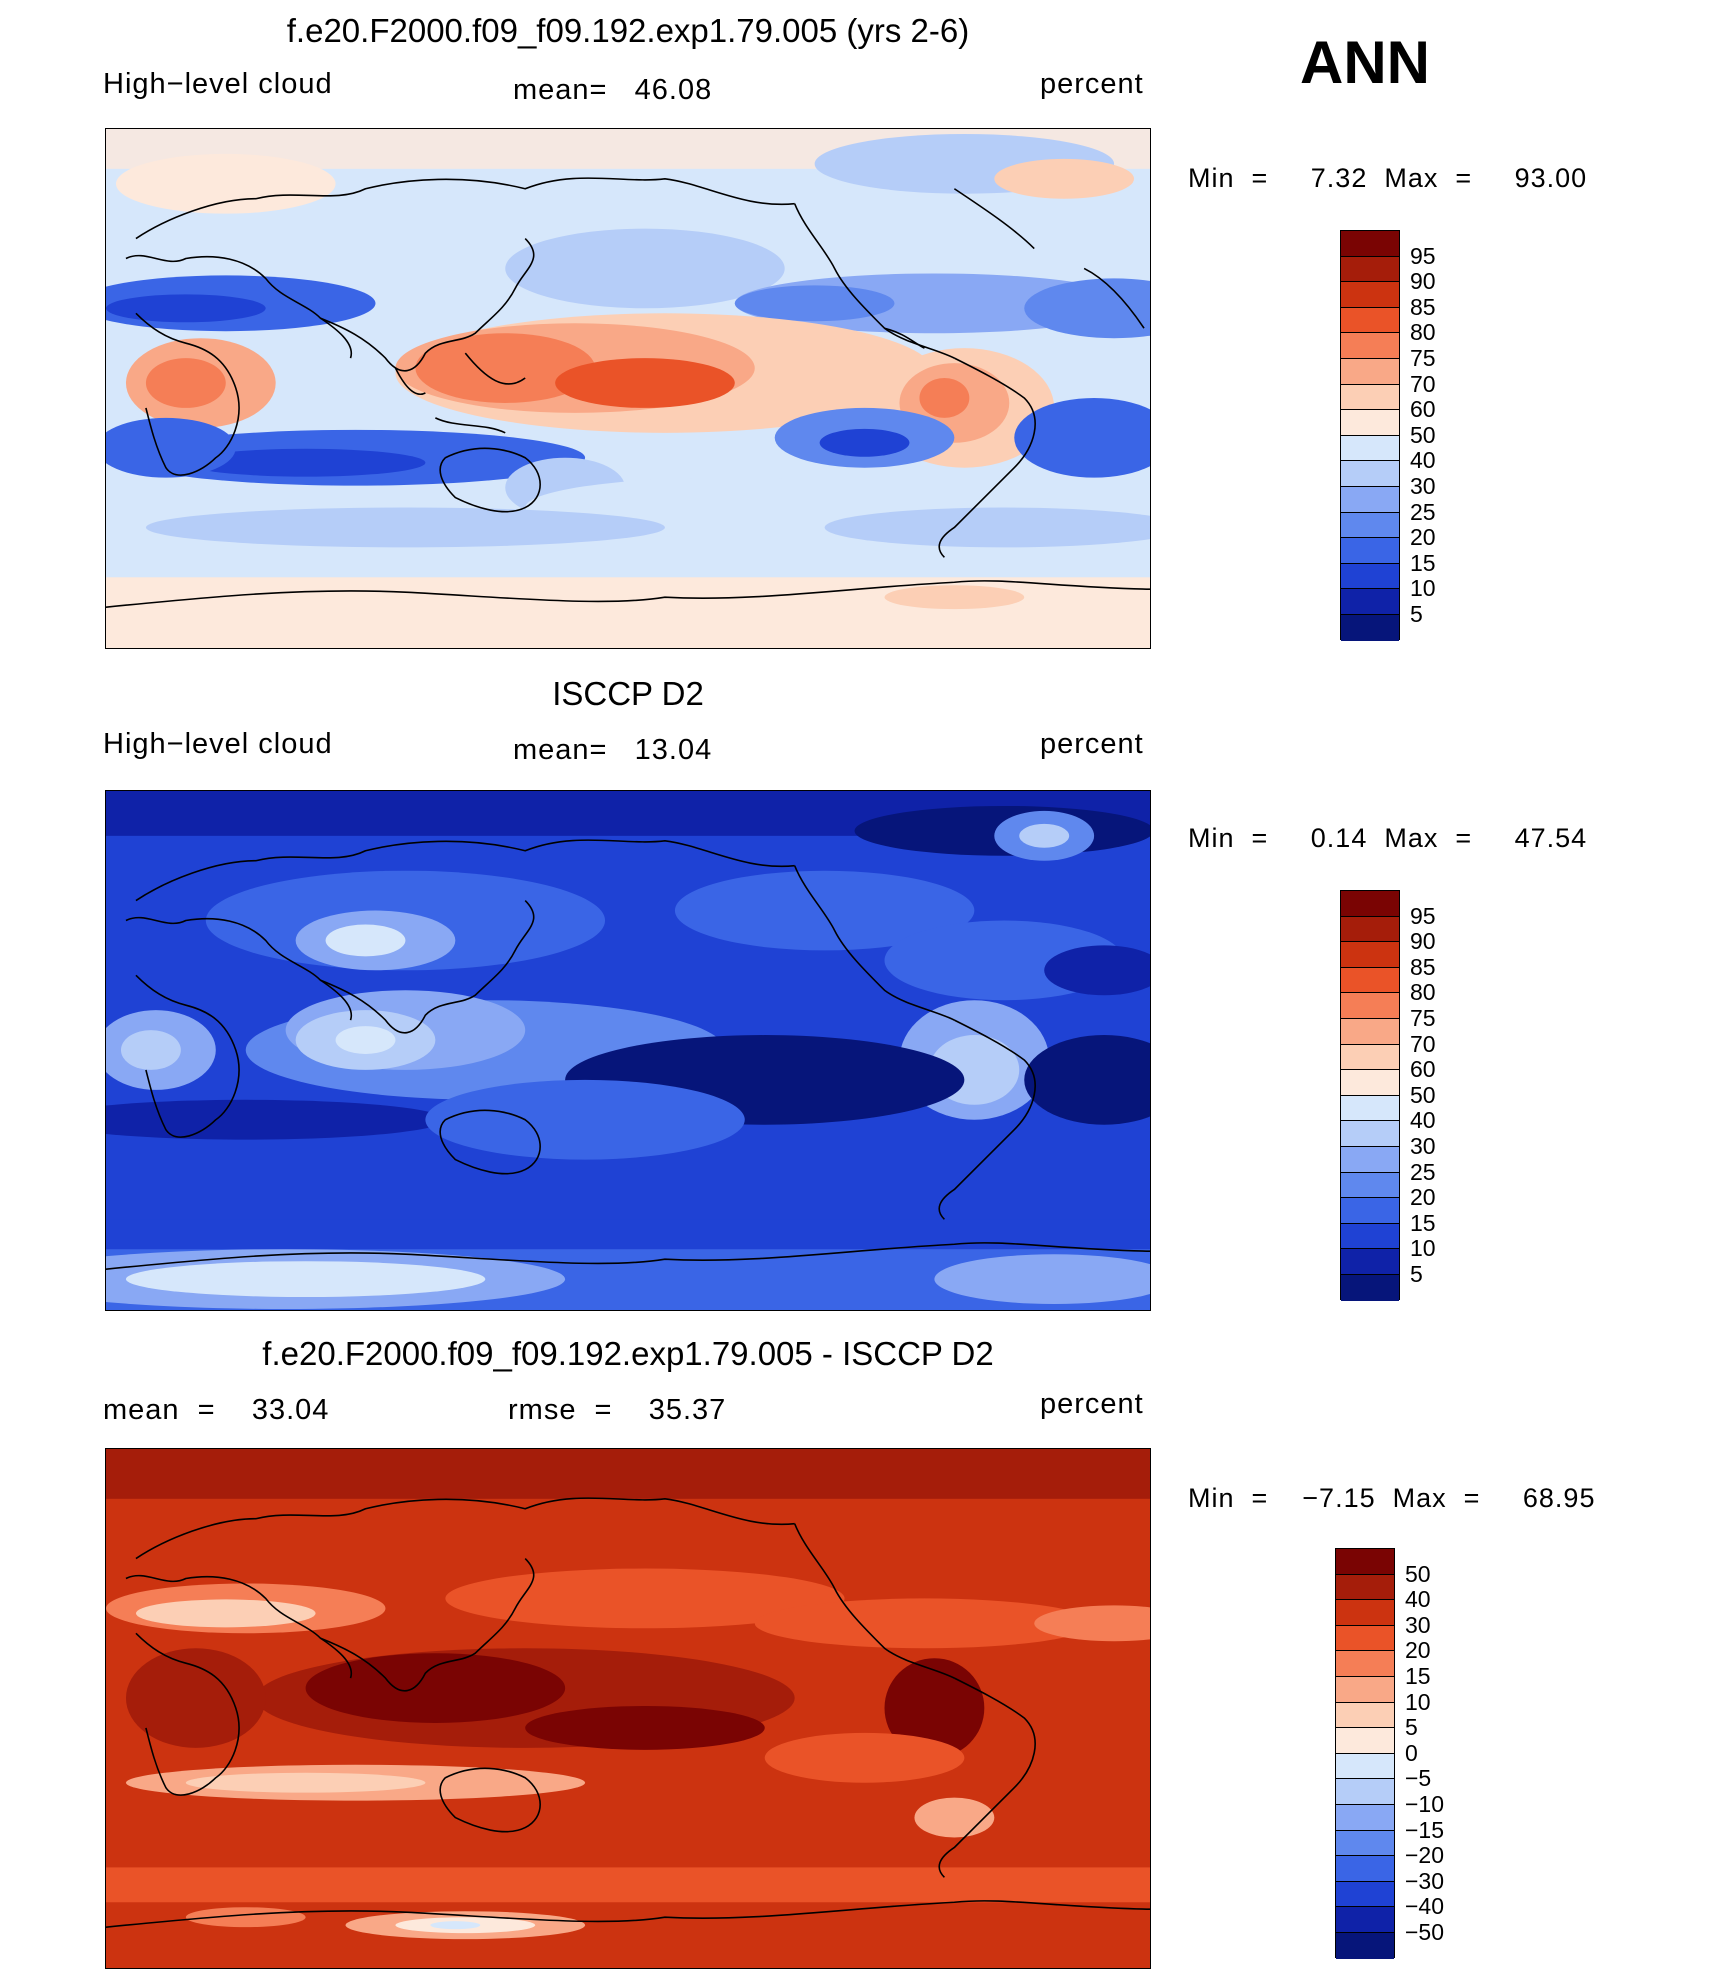  I want to click on panel-1-min-max: Min = 7.32 Max = 93.00, so click(1388, 178).